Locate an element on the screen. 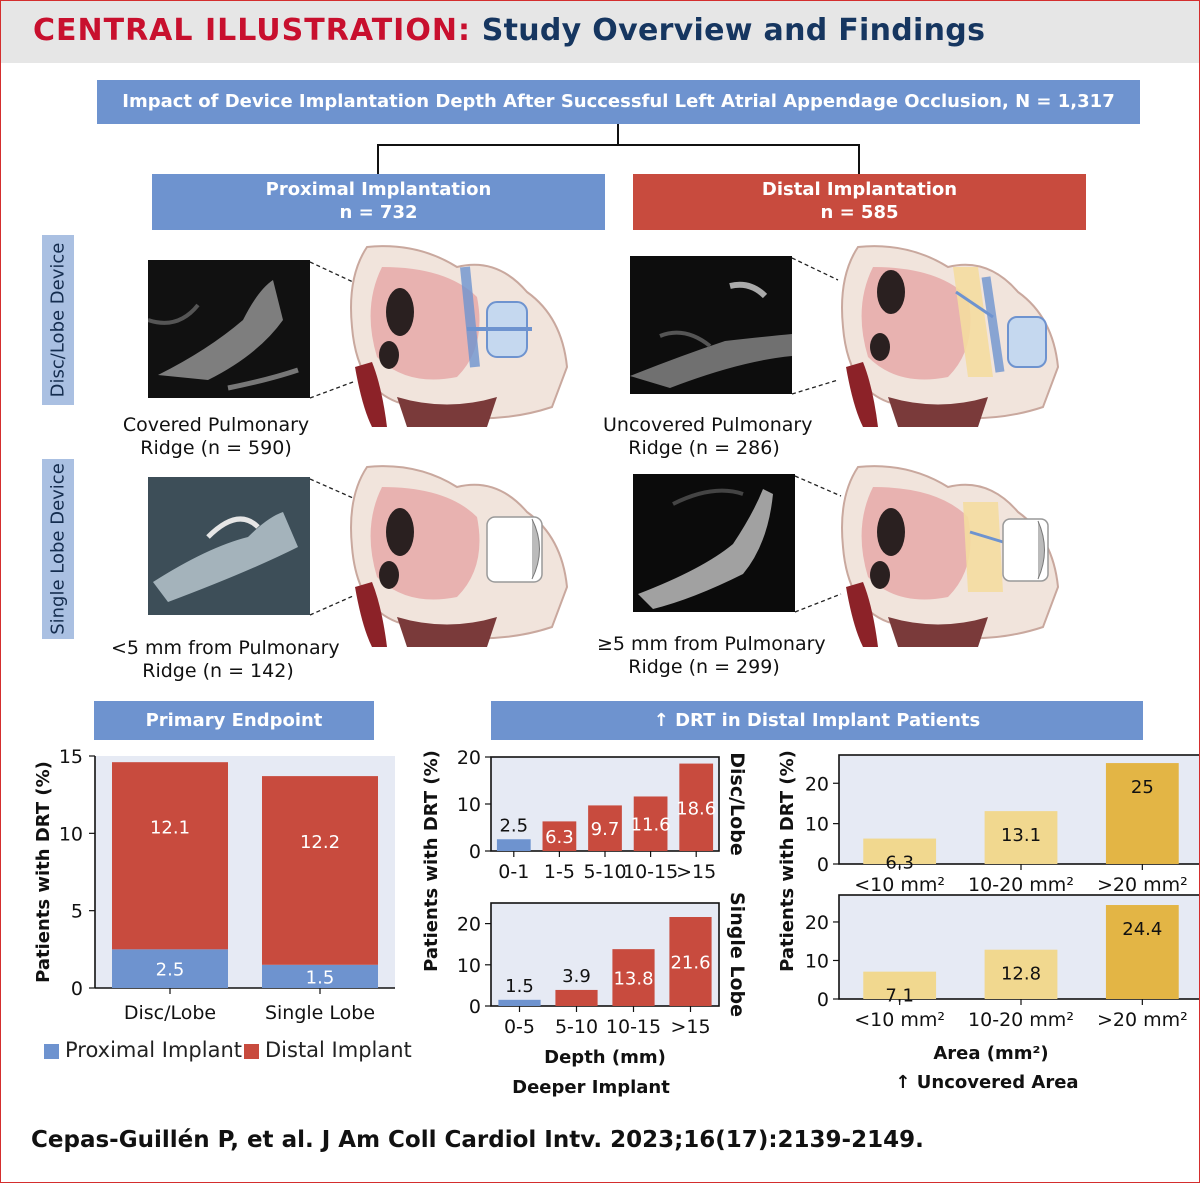 The image size is (1200, 1183). title-prefix: CENTRAL ILLUSTRATION: is located at coordinates (252, 30).